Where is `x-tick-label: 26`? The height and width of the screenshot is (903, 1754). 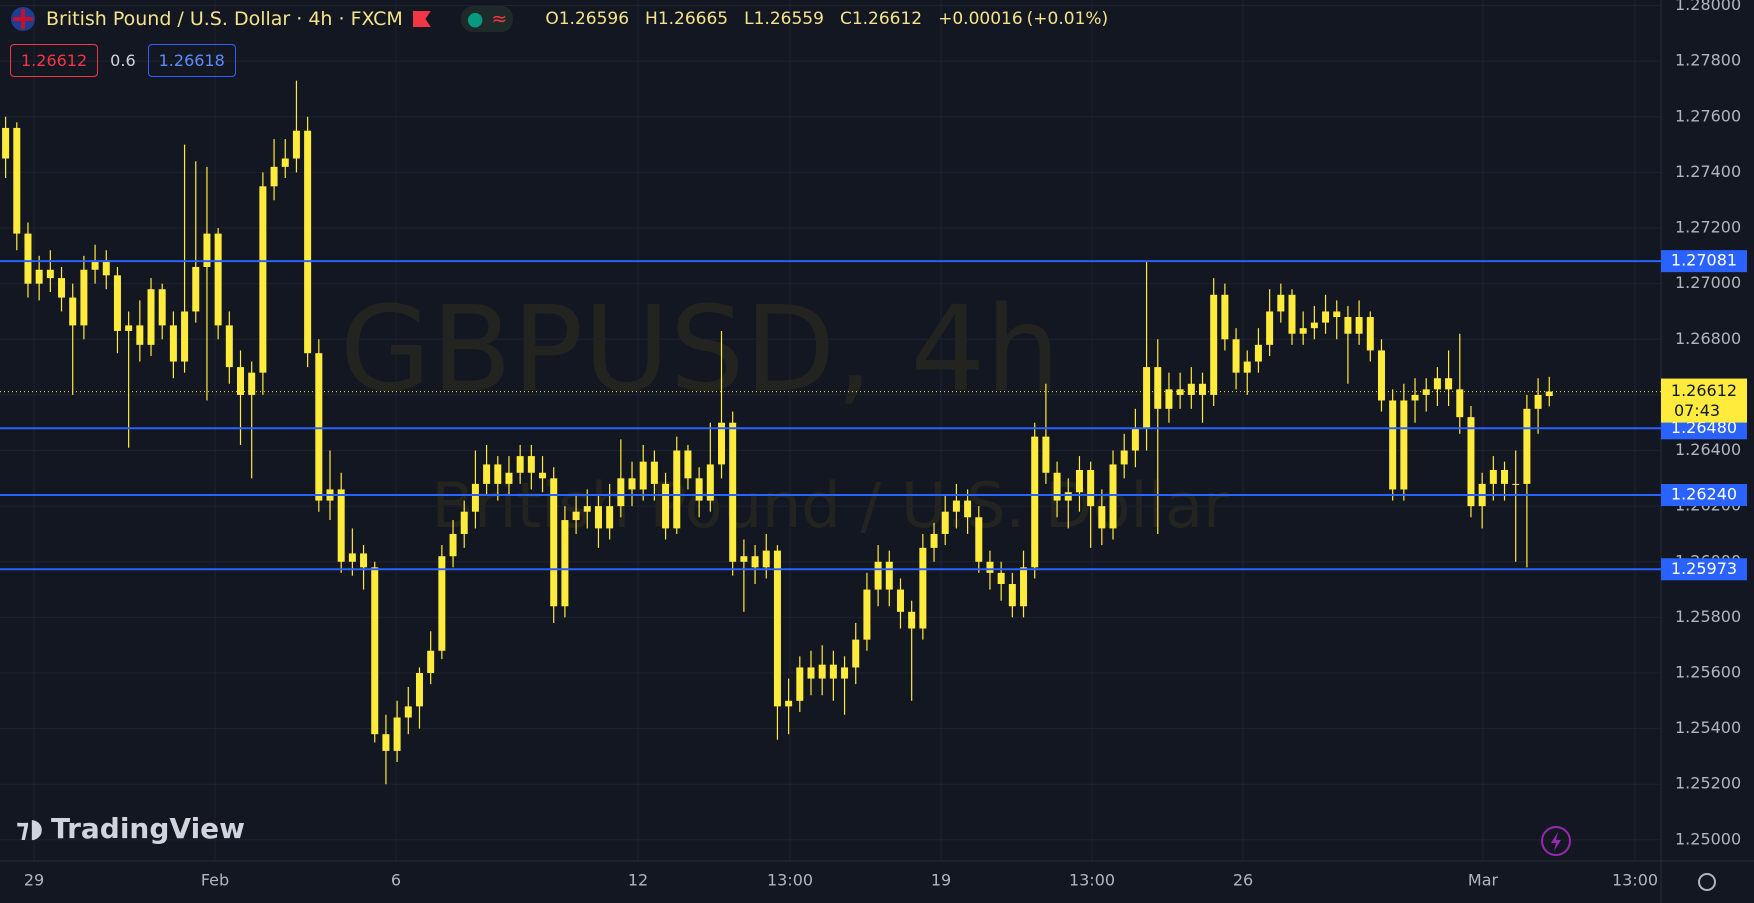 x-tick-label: 26 is located at coordinates (1243, 880).